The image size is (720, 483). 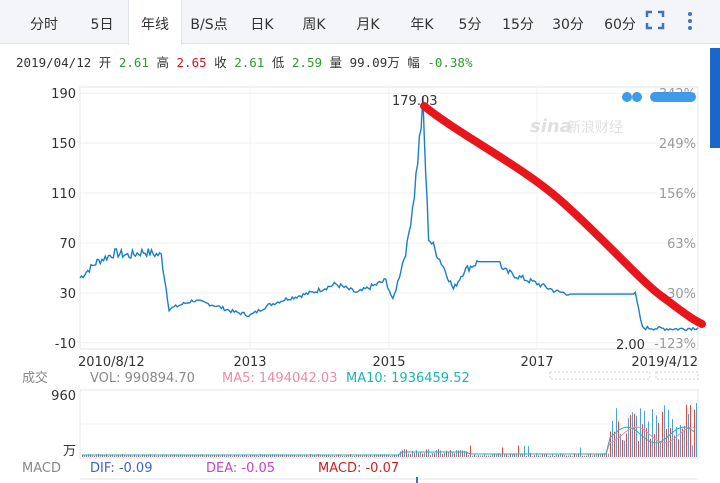 What do you see at coordinates (620, 25) in the screenshot?
I see `tab-60min: 60分` at bounding box center [620, 25].